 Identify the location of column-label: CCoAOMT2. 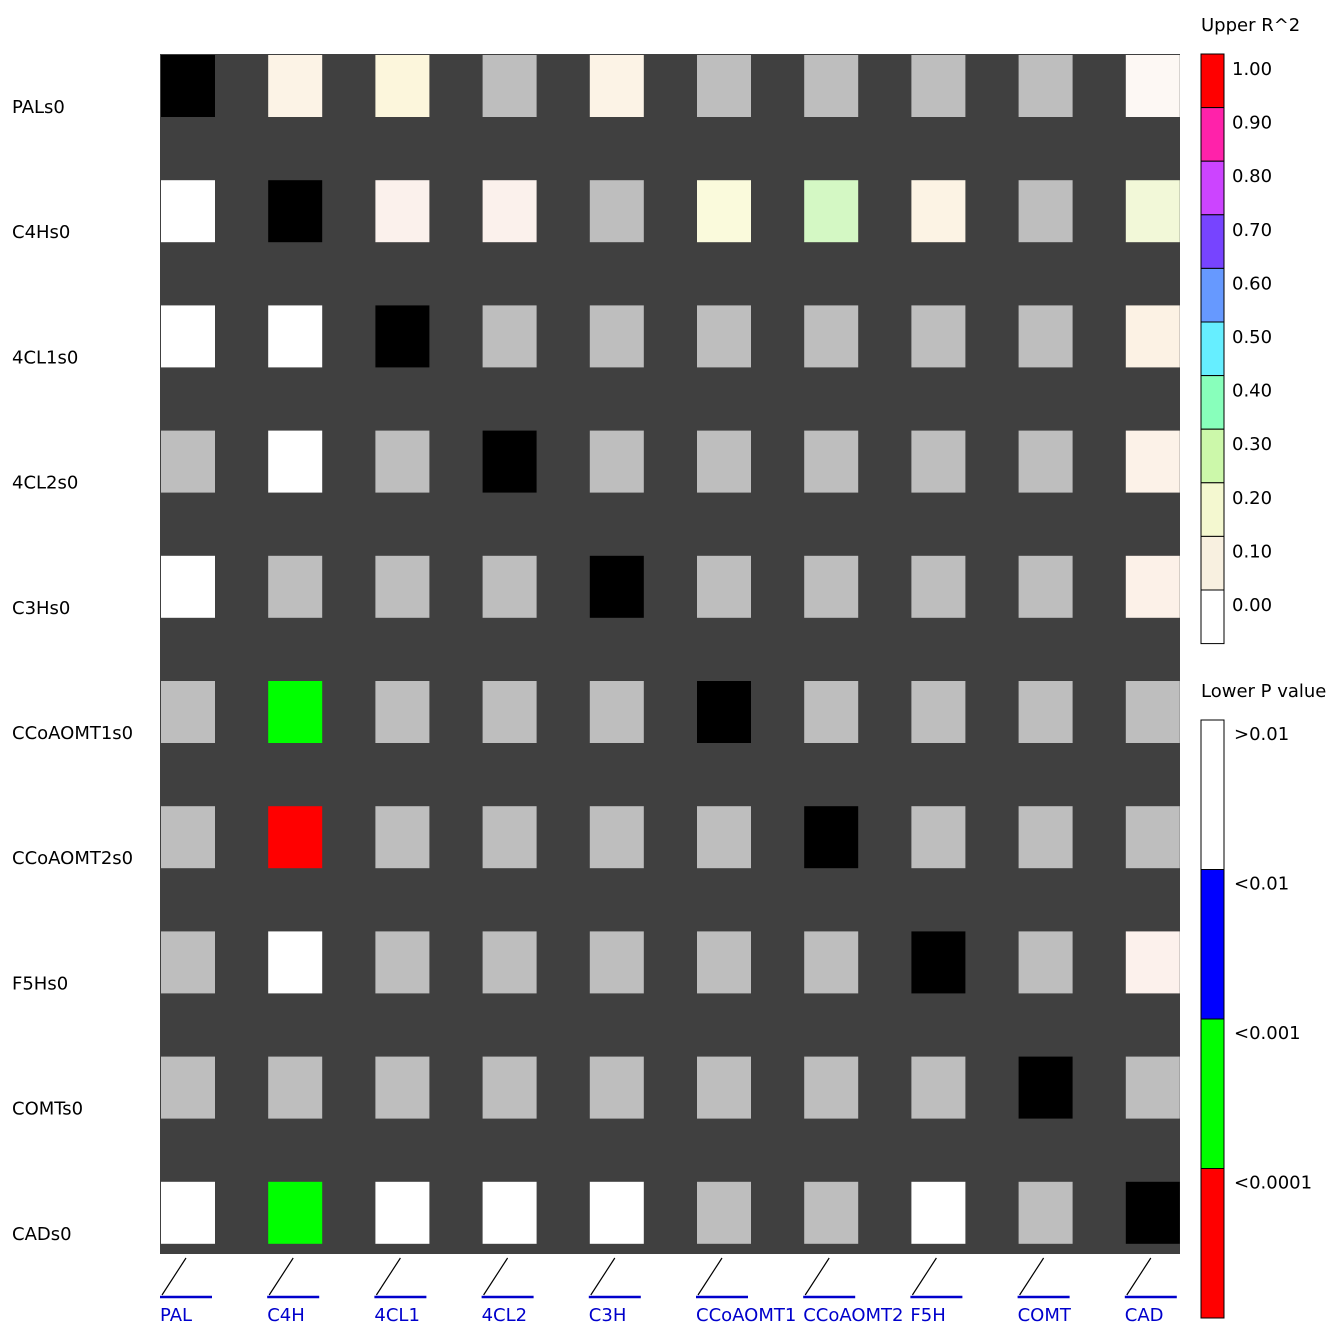
(853, 1315).